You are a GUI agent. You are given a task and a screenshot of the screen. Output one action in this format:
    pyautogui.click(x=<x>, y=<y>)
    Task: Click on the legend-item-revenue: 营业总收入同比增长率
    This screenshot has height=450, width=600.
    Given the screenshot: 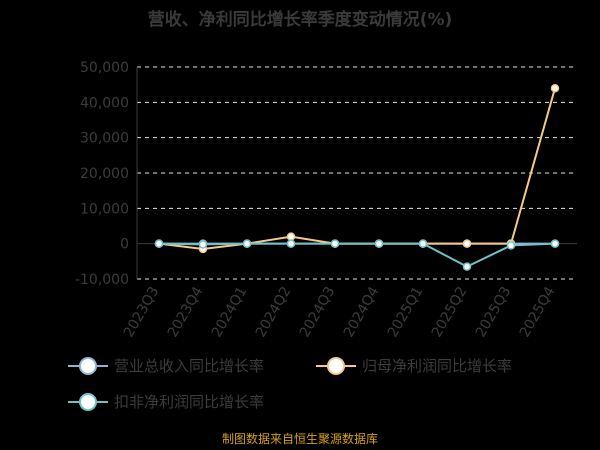 What is the action you would take?
    pyautogui.click(x=166, y=365)
    